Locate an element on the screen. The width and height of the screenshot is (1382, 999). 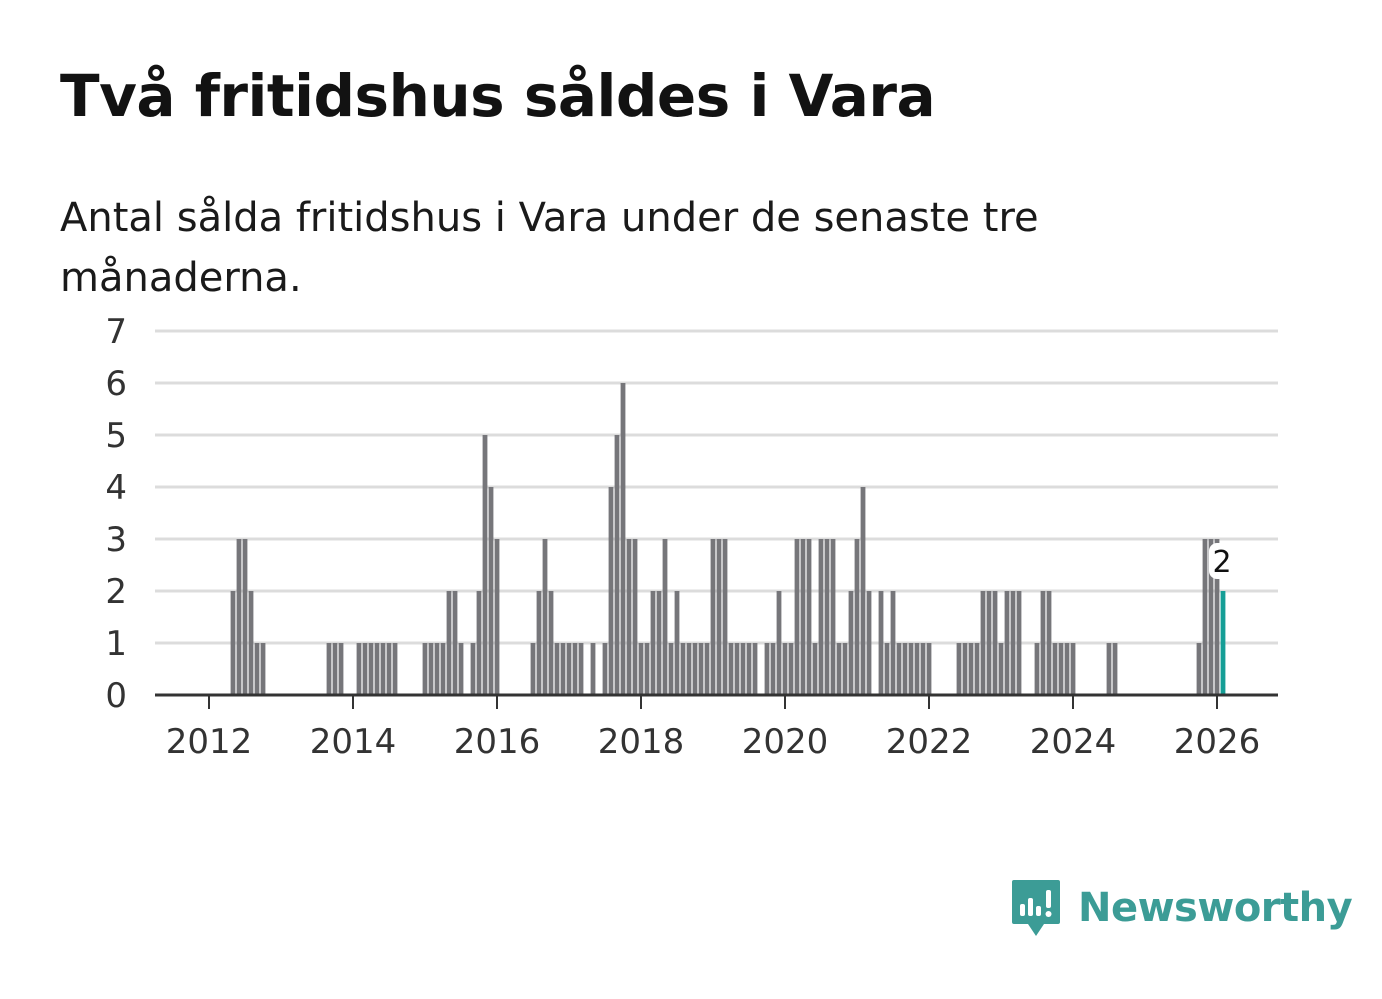
x-tick-label: 2016 is located at coordinates (497, 742).